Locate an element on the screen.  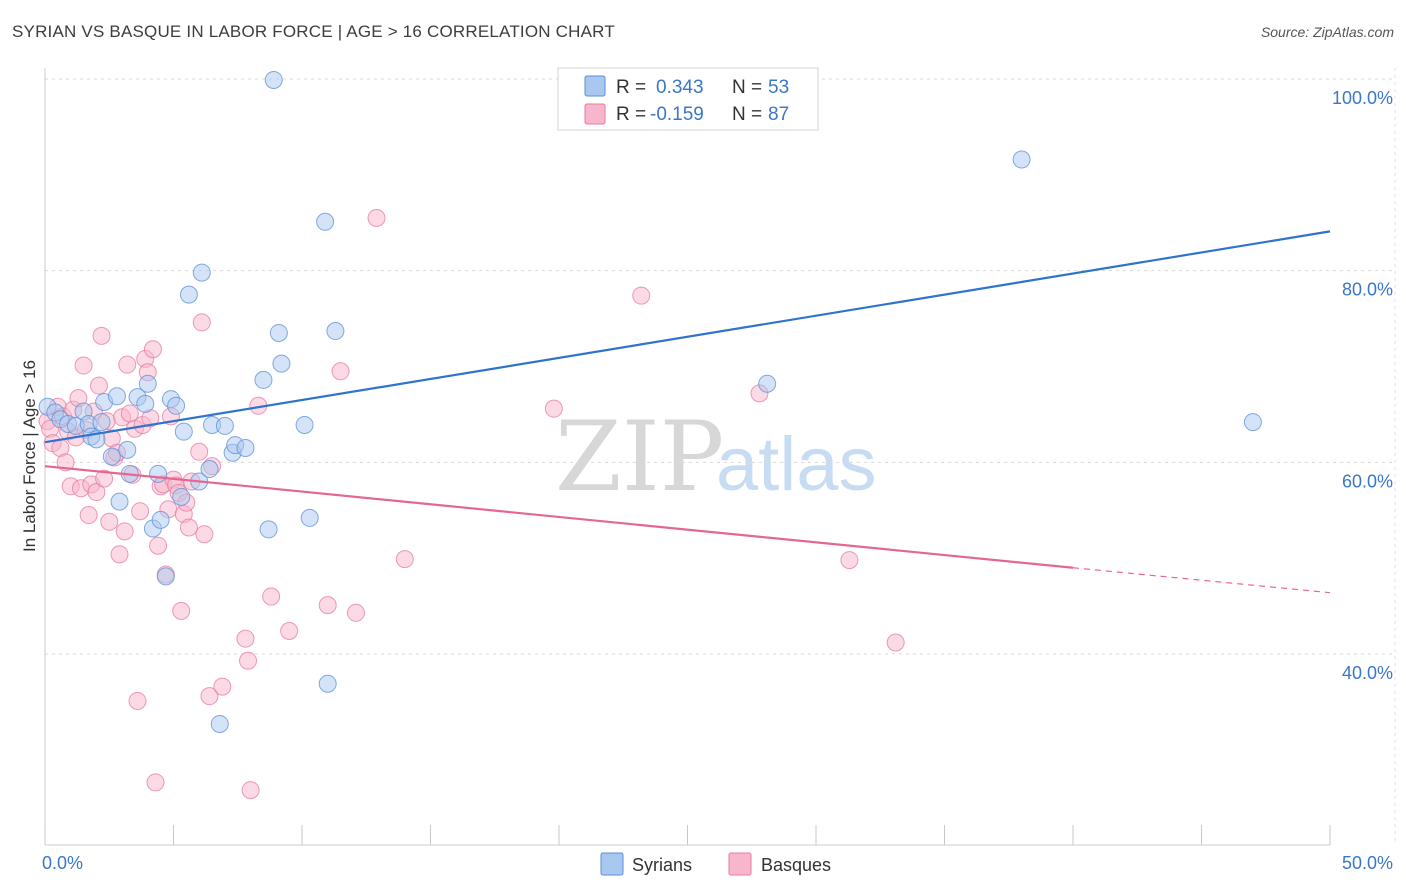
bottom-legend-label-syrians: Syrians is located at coordinates (662, 865).